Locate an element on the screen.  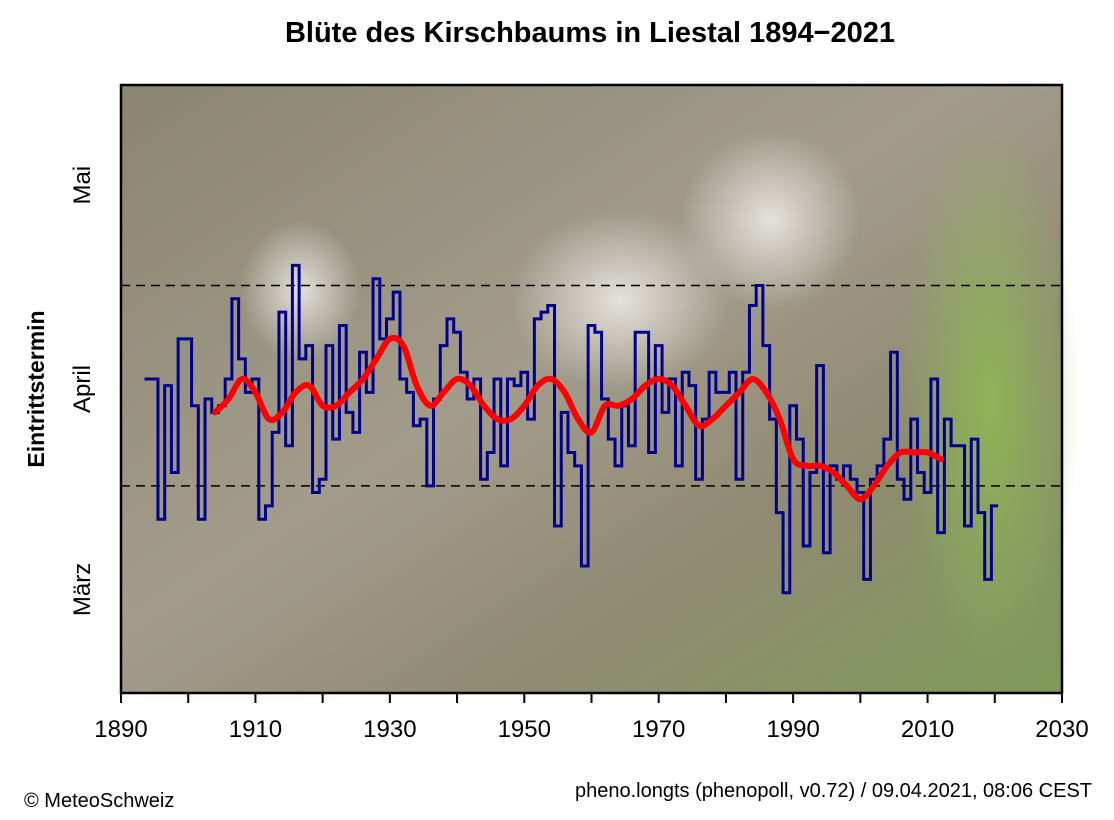
background-foliage is located at coordinates (990, 400).